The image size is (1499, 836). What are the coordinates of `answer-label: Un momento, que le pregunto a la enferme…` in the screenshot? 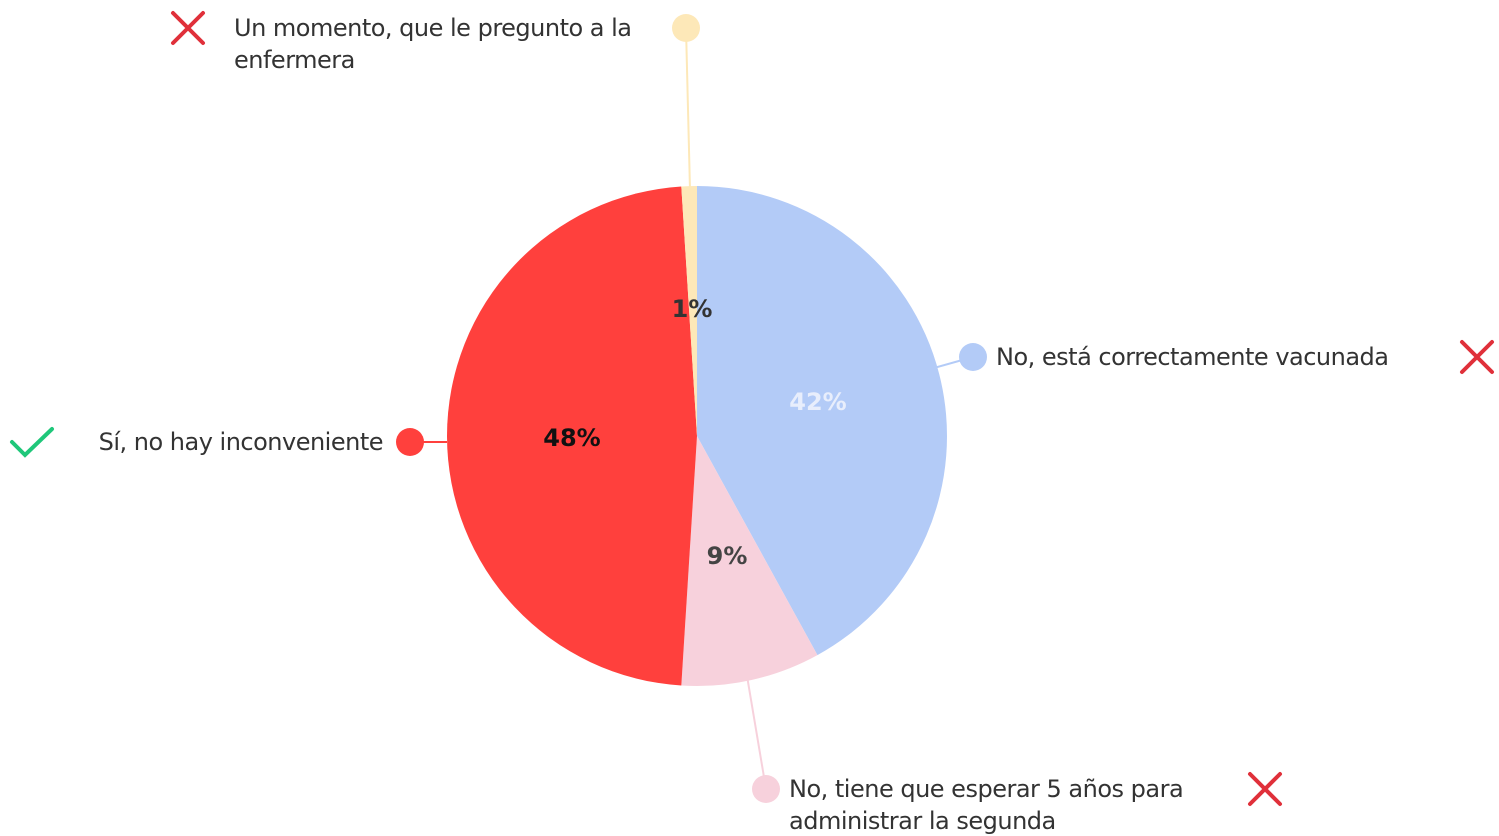 It's located at (433, 44).